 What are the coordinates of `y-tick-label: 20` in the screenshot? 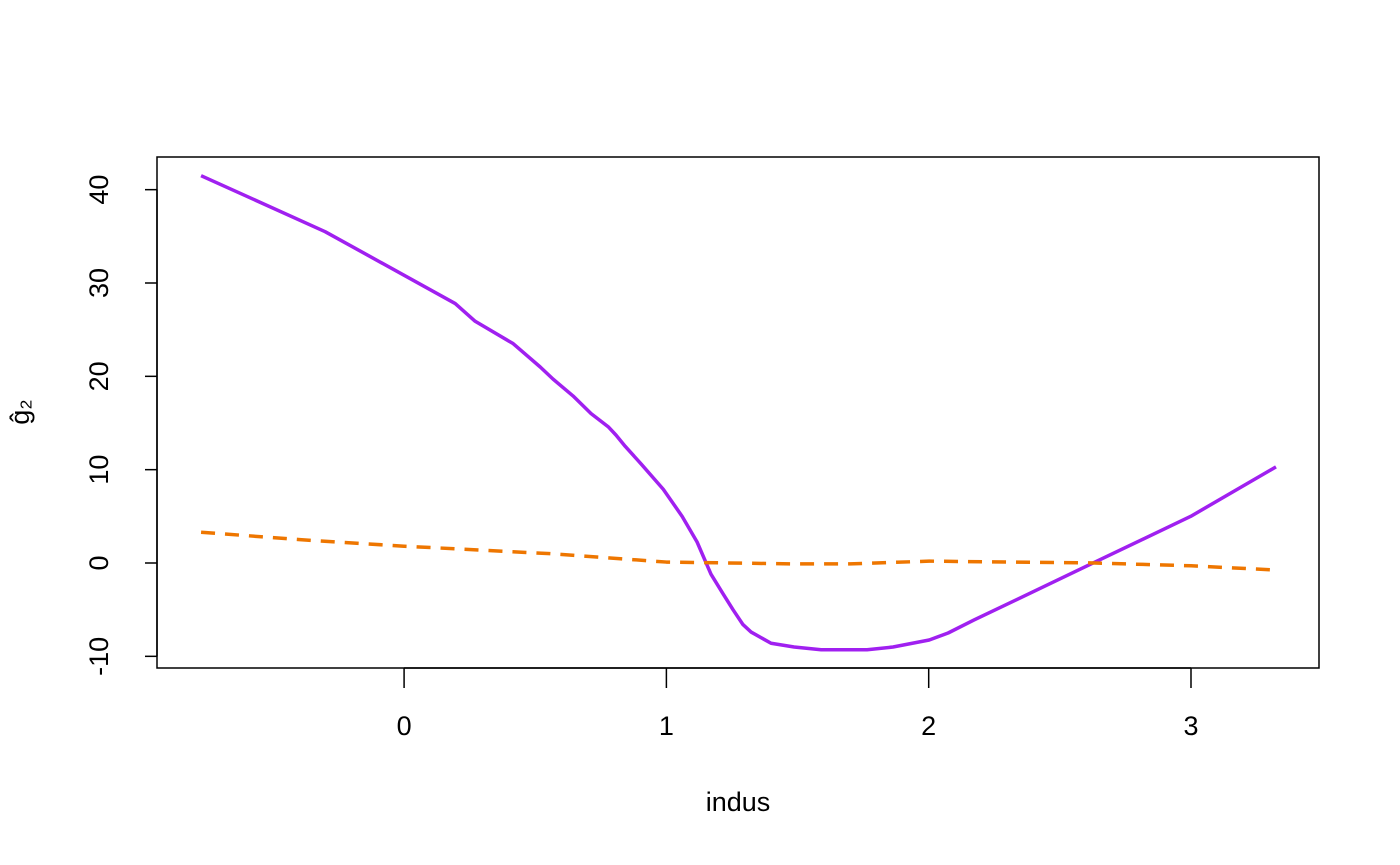 It's located at (99, 376).